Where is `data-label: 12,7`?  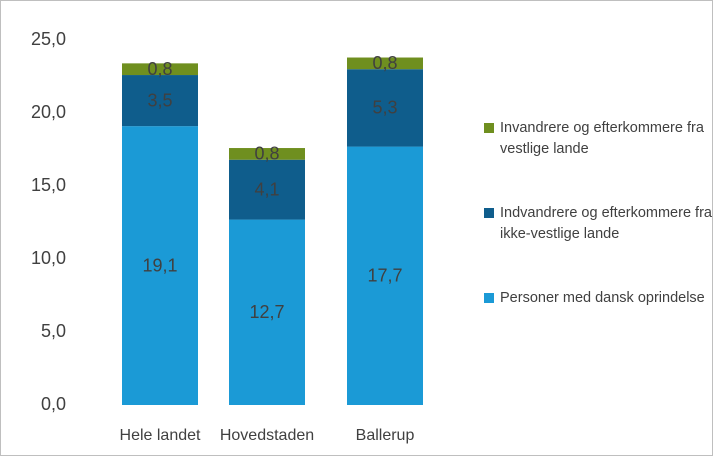 data-label: 12,7 is located at coordinates (266, 312).